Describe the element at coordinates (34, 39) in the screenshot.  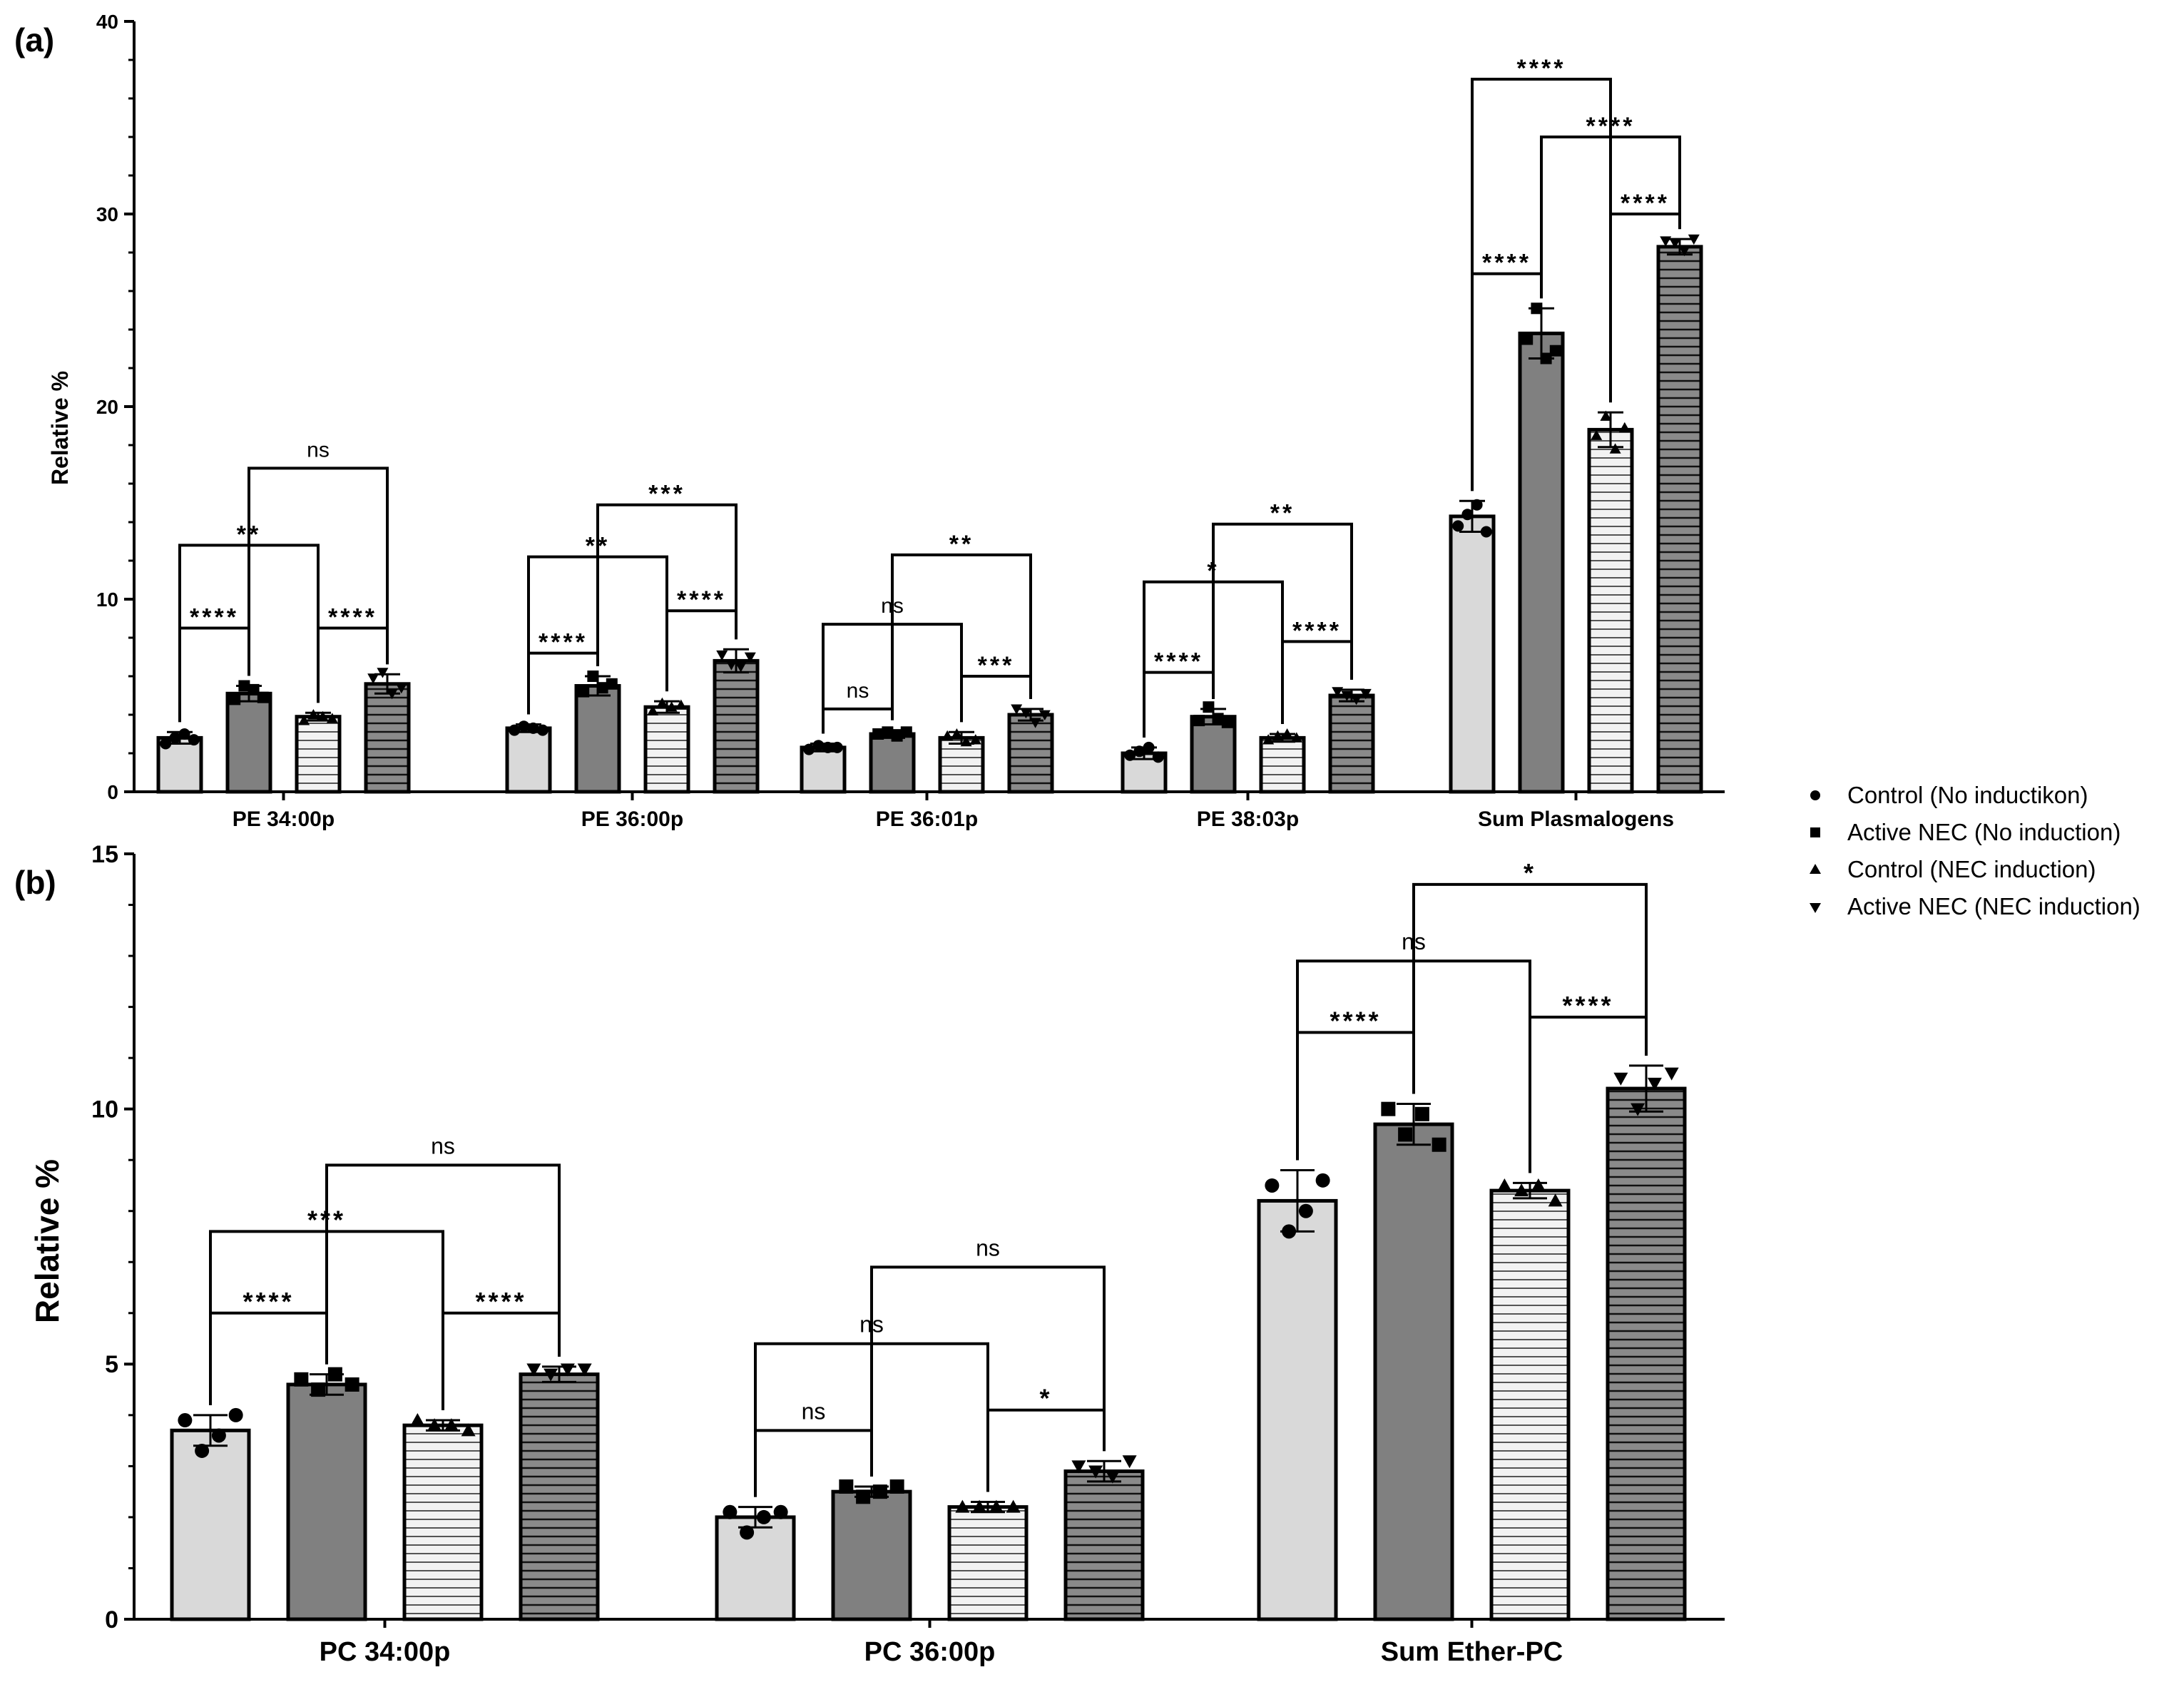
I see `panel-a-label: (a)` at that location.